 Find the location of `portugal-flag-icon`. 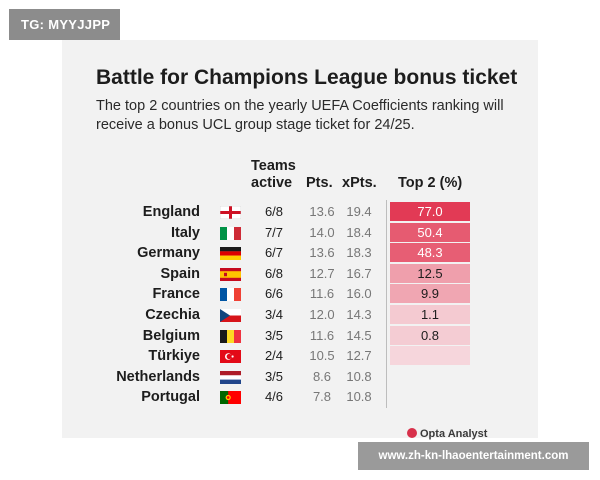

portugal-flag-icon is located at coordinates (230, 398).